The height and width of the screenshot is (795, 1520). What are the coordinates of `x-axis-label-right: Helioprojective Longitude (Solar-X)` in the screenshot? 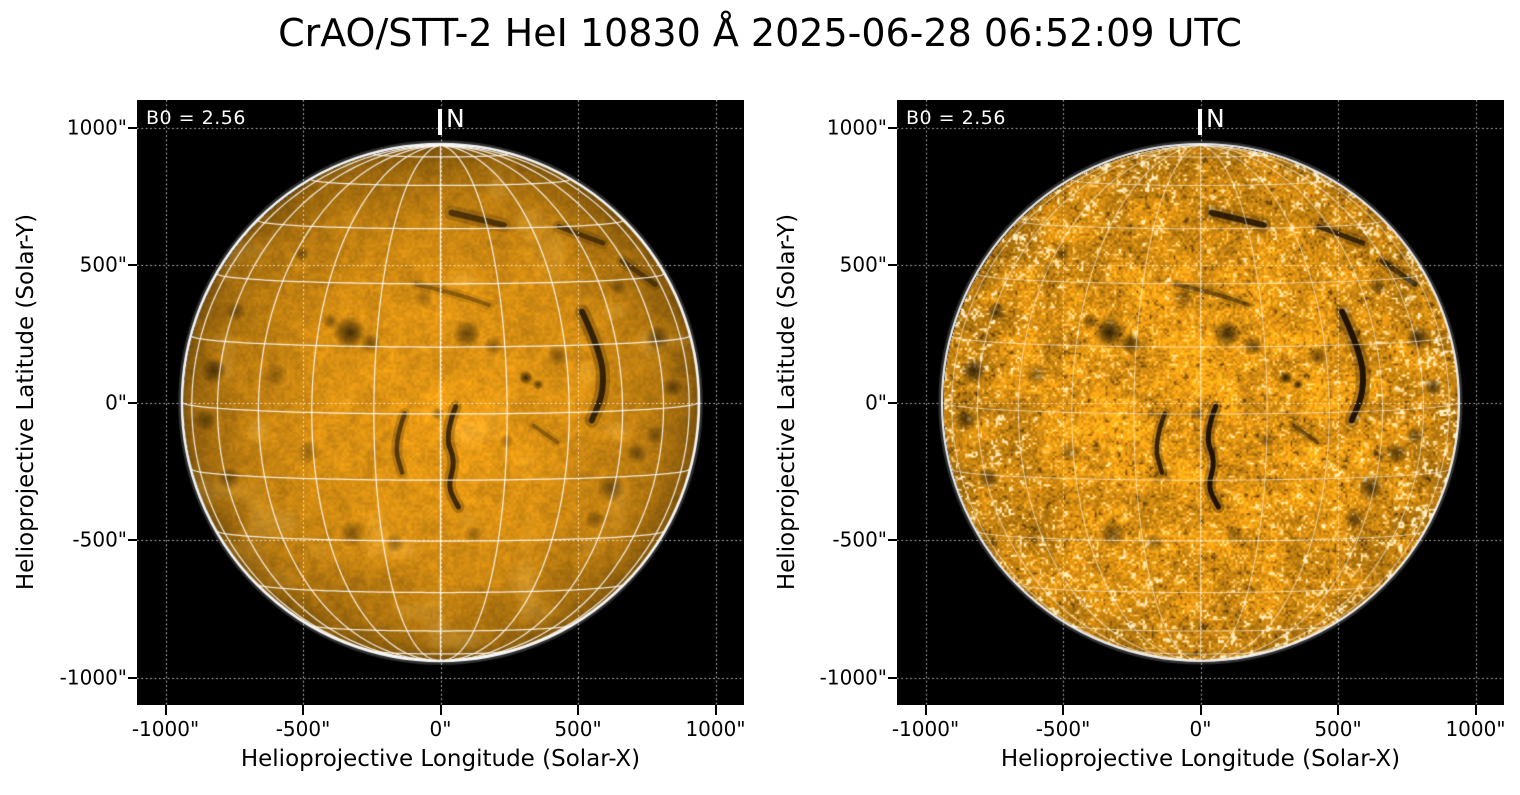 It's located at (1200, 759).